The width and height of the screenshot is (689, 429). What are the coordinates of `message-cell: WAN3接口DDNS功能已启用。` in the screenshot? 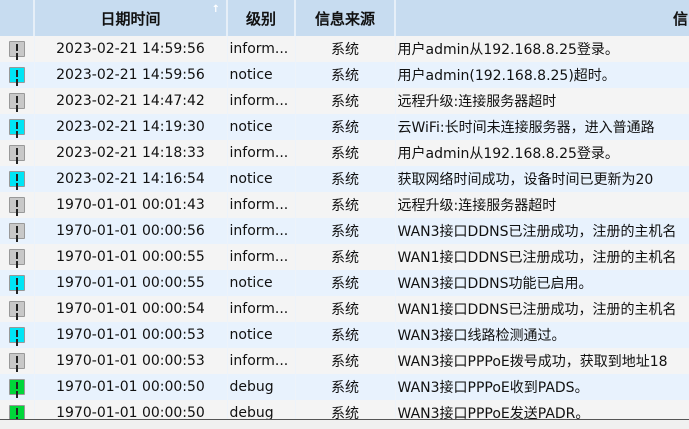 It's located at (542, 283).